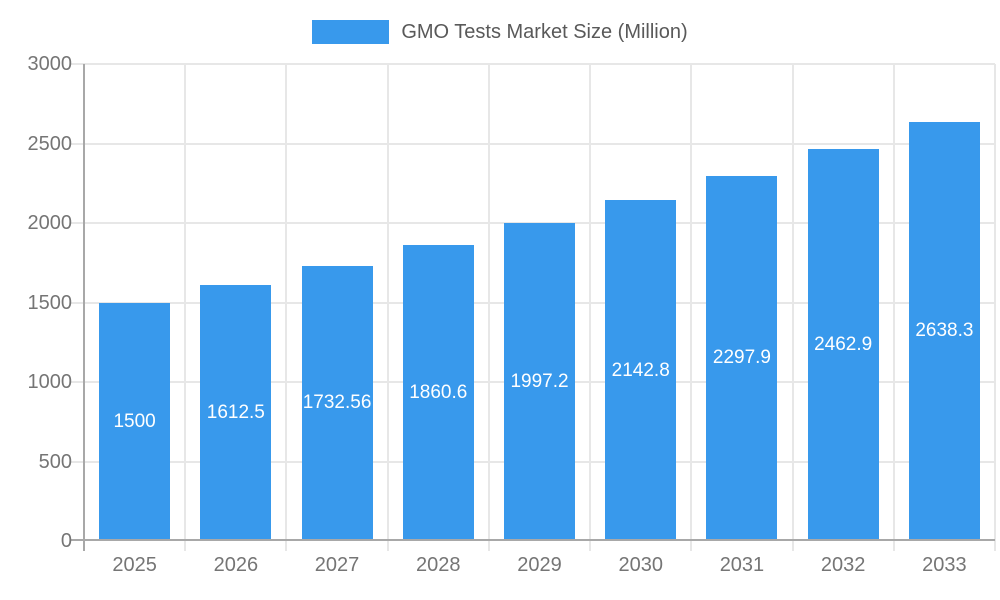 This screenshot has width=1000, height=600. I want to click on bar-value-label: 1500, so click(134, 421).